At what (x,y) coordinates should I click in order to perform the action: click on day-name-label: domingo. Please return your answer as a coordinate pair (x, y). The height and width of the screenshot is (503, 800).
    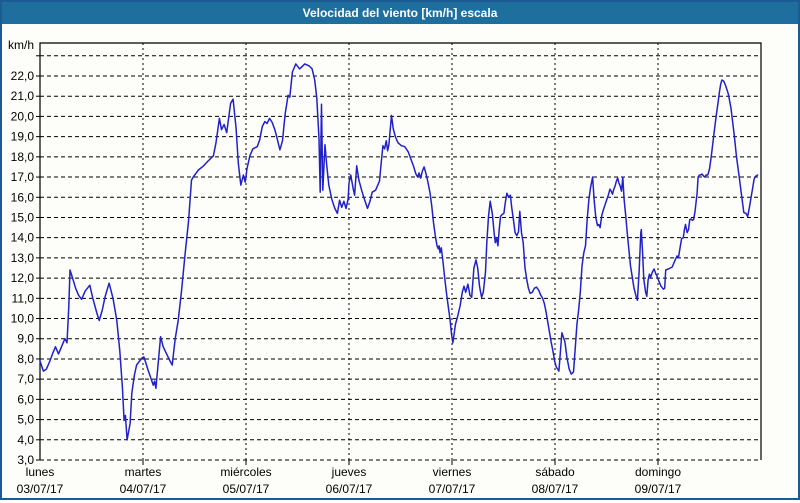
    Looking at the image, I should click on (658, 472).